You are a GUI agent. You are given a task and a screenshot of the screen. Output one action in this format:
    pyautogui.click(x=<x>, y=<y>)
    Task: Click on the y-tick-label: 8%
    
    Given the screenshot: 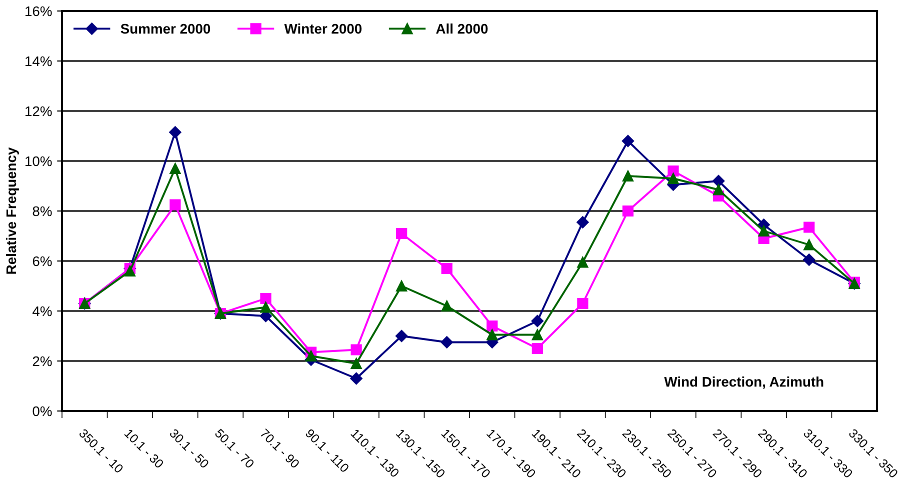 What is the action you would take?
    pyautogui.click(x=42, y=211)
    